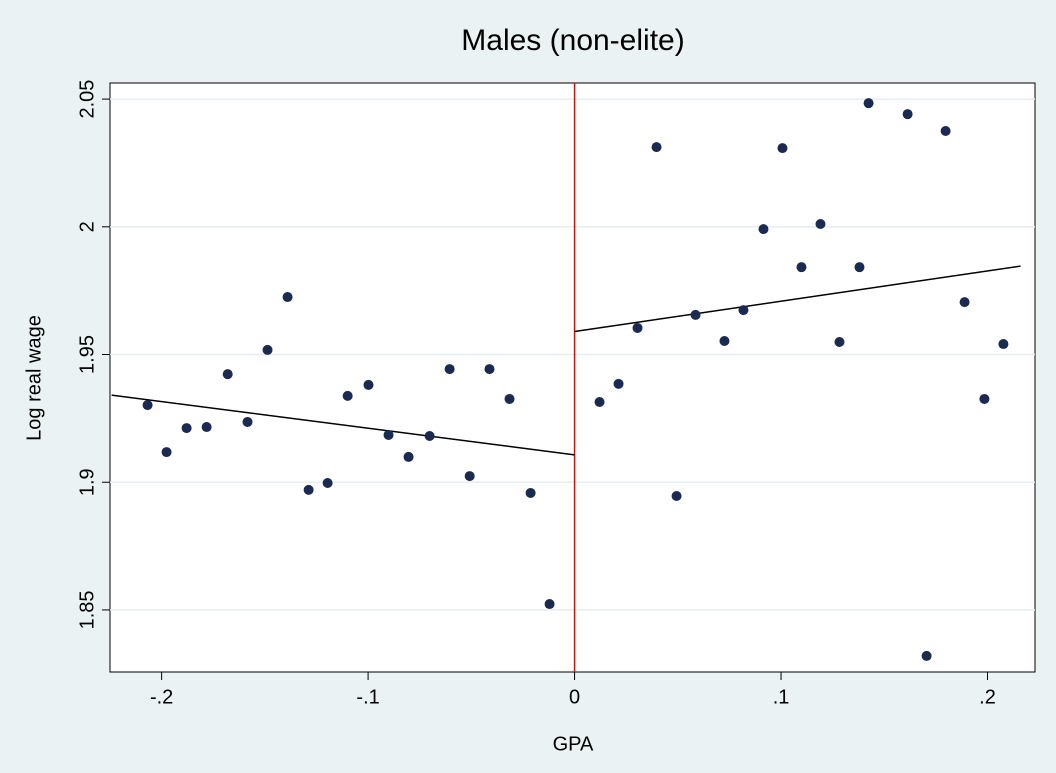 The height and width of the screenshot is (773, 1056). Describe the element at coordinates (573, 744) in the screenshot. I see `x-axis-label: GPA` at that location.